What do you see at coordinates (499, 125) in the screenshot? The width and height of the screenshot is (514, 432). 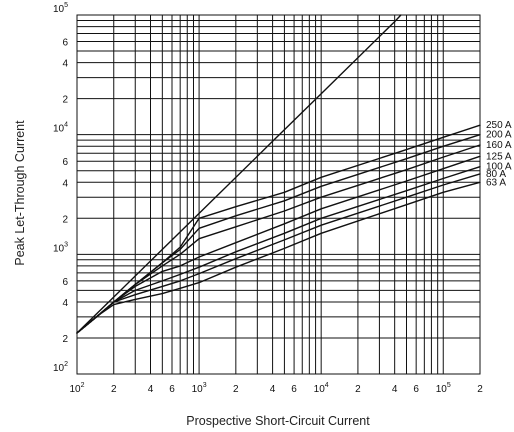 I see `series-label: 250 A` at bounding box center [499, 125].